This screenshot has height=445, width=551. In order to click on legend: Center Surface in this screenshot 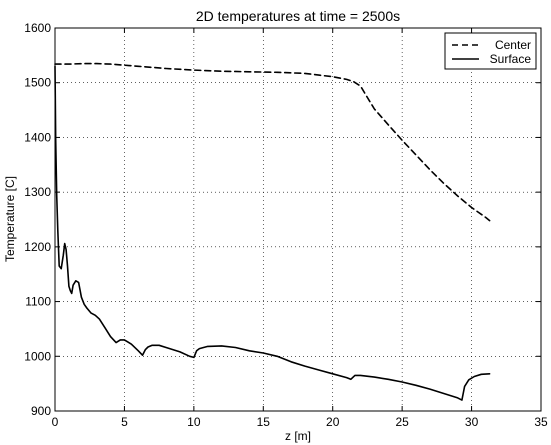, I will do `click(490, 51)`.